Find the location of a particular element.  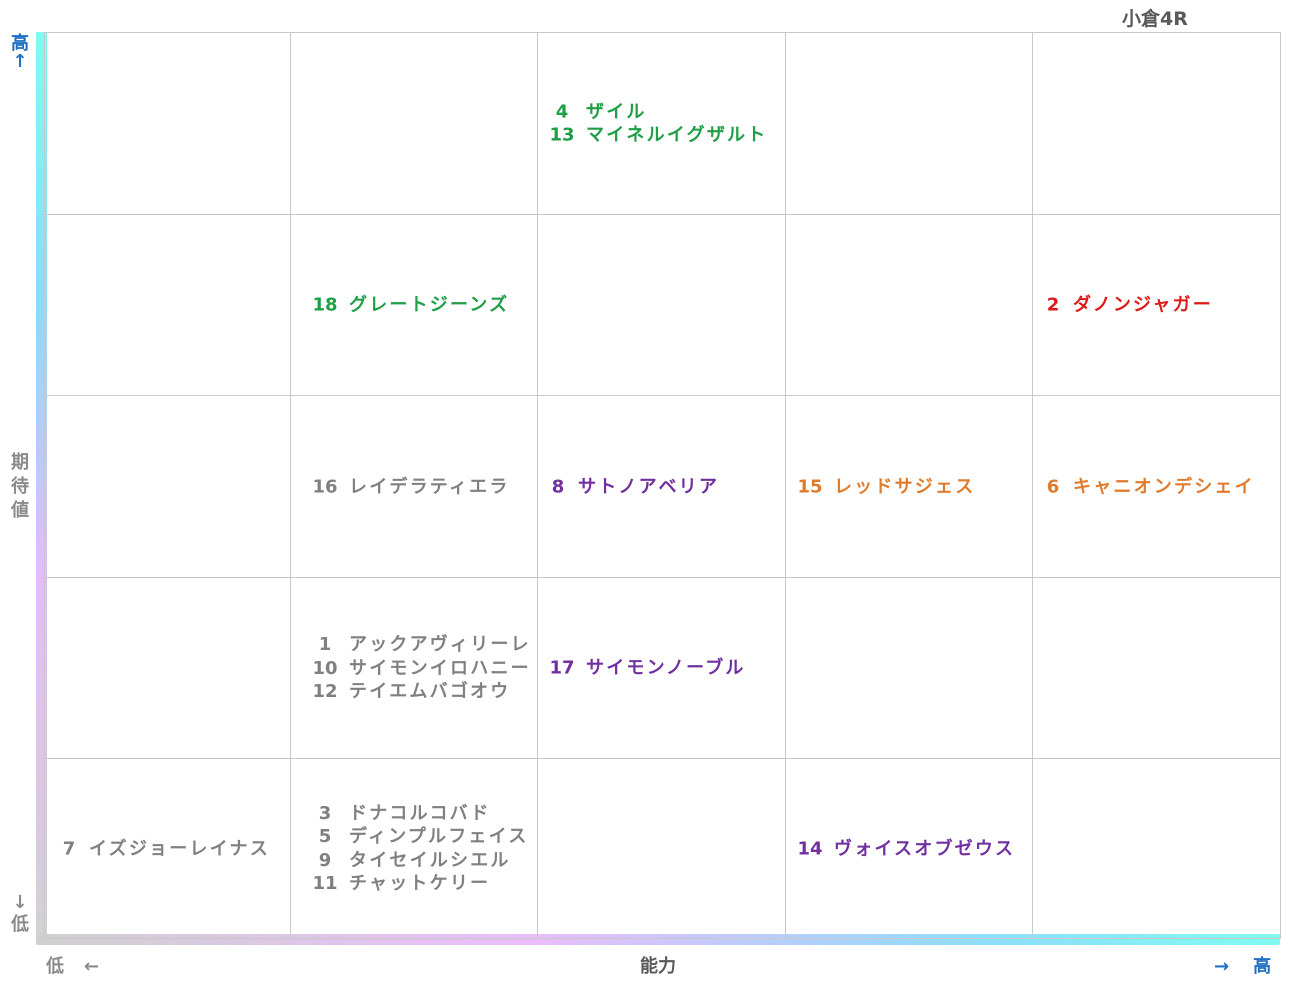

horse-entry: 11 チャットケリー is located at coordinates (414, 884).